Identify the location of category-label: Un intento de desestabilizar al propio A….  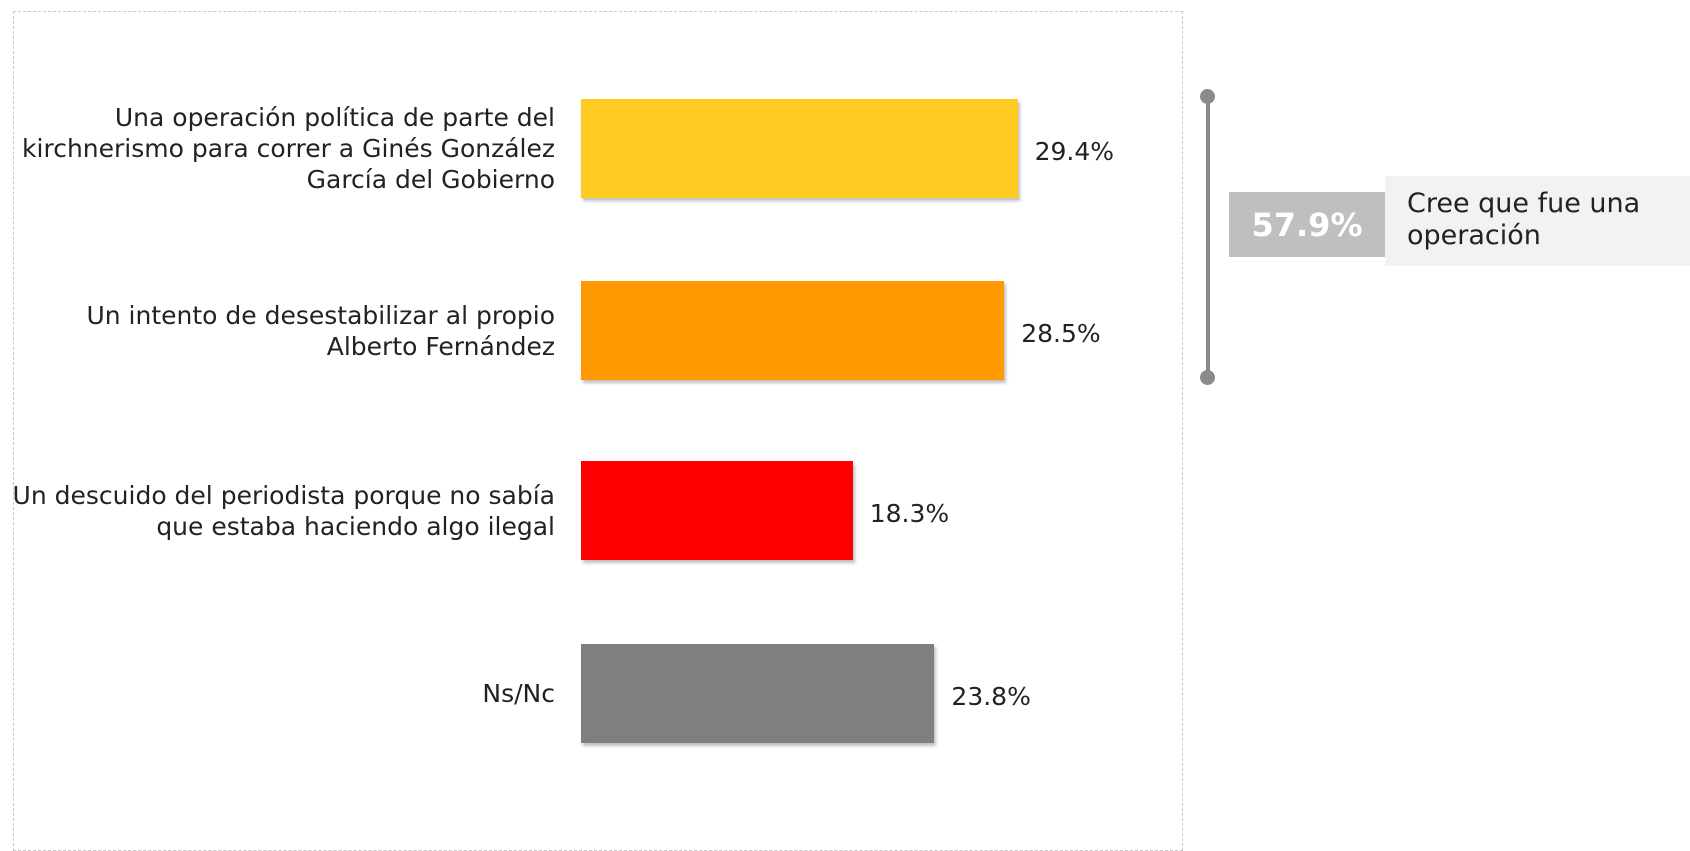
(320, 330).